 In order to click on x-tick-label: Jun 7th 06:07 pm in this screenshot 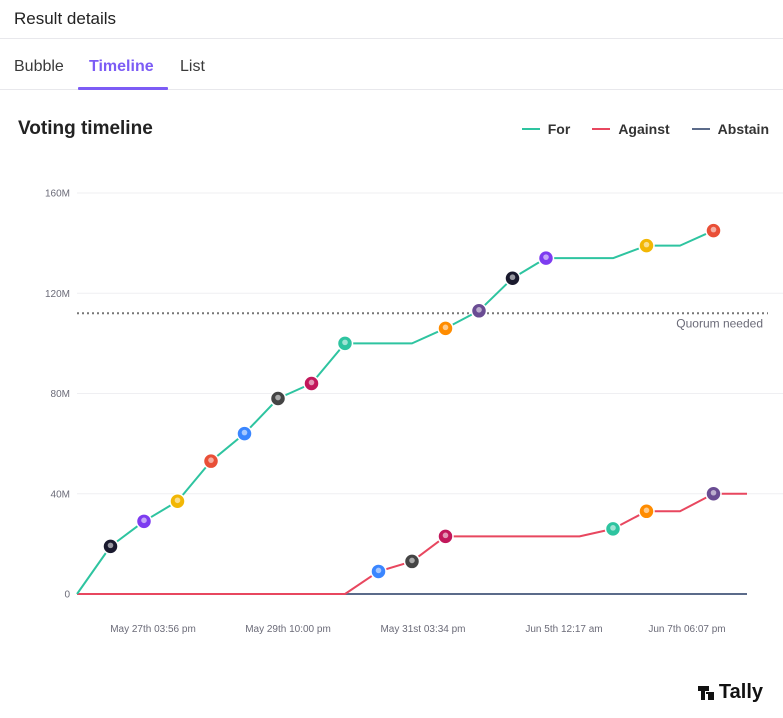, I will do `click(686, 629)`.